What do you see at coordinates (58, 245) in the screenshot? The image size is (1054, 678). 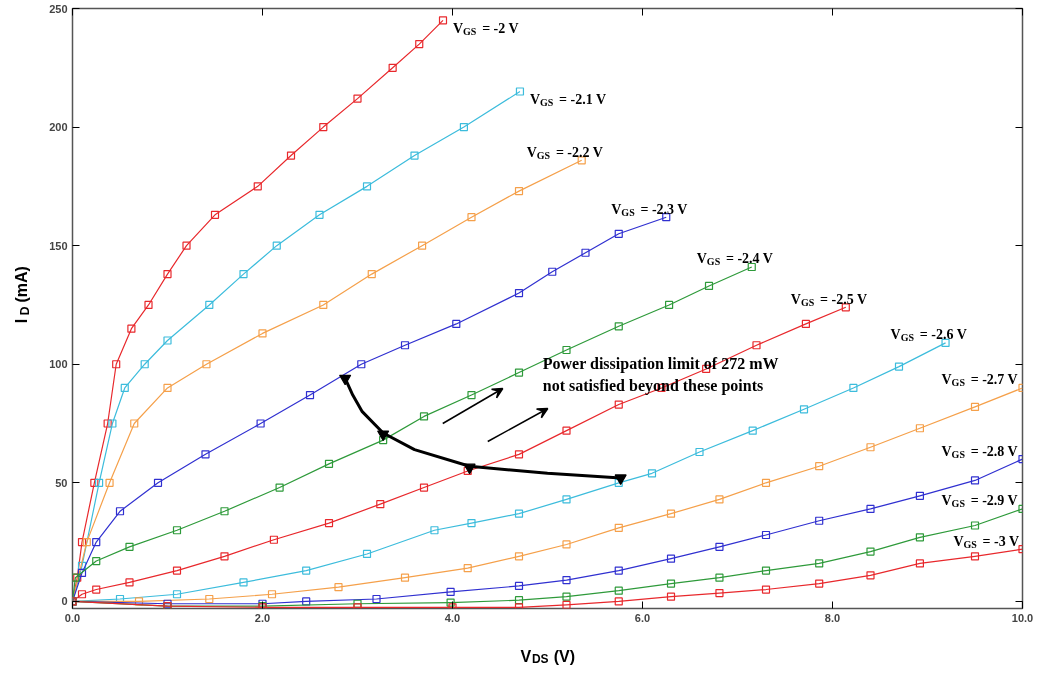 I see `y-tick-label: 150` at bounding box center [58, 245].